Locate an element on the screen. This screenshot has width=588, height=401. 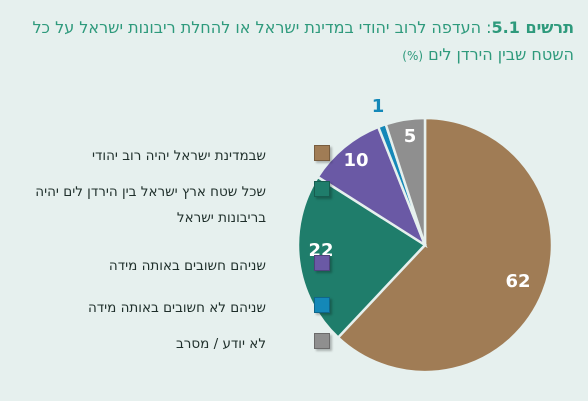
legend-item-both-unimportant: שניהם לא חשובים באותה מידה is located at coordinates (173, 313).